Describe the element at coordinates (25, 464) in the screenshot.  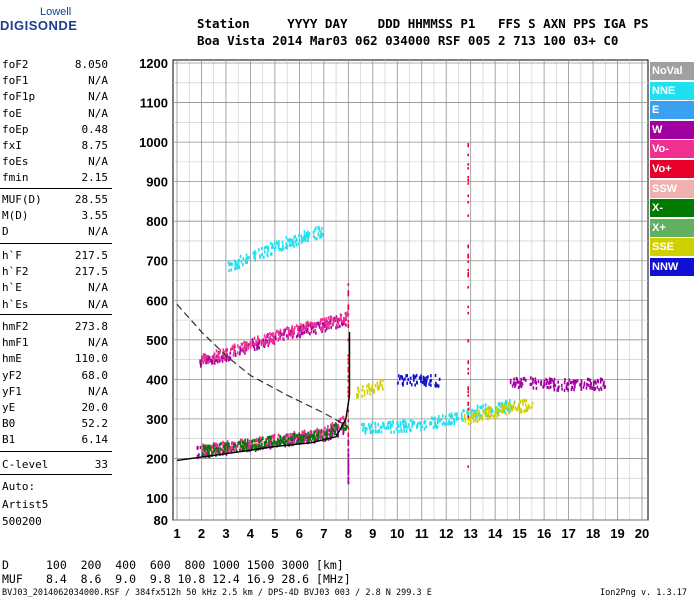
I see `param-name: C-level` at that location.